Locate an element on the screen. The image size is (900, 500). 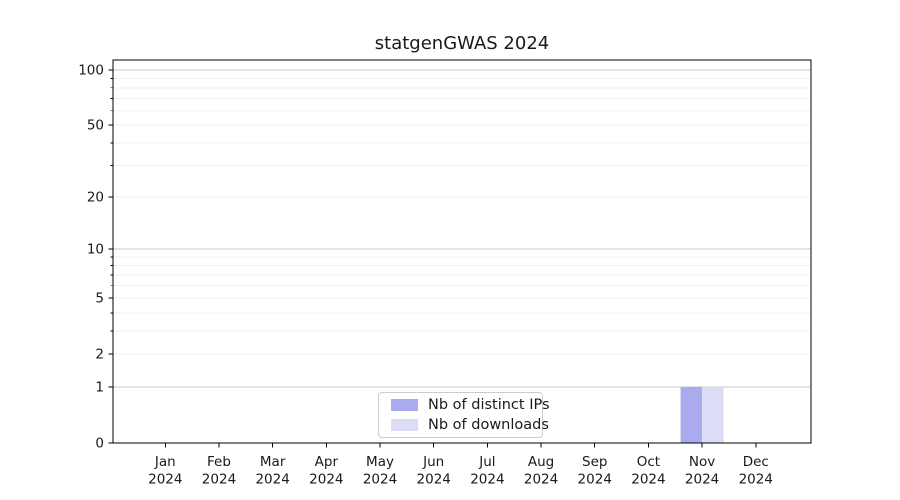
x-tick-label: Jun 2024 is located at coordinates (434, 471).